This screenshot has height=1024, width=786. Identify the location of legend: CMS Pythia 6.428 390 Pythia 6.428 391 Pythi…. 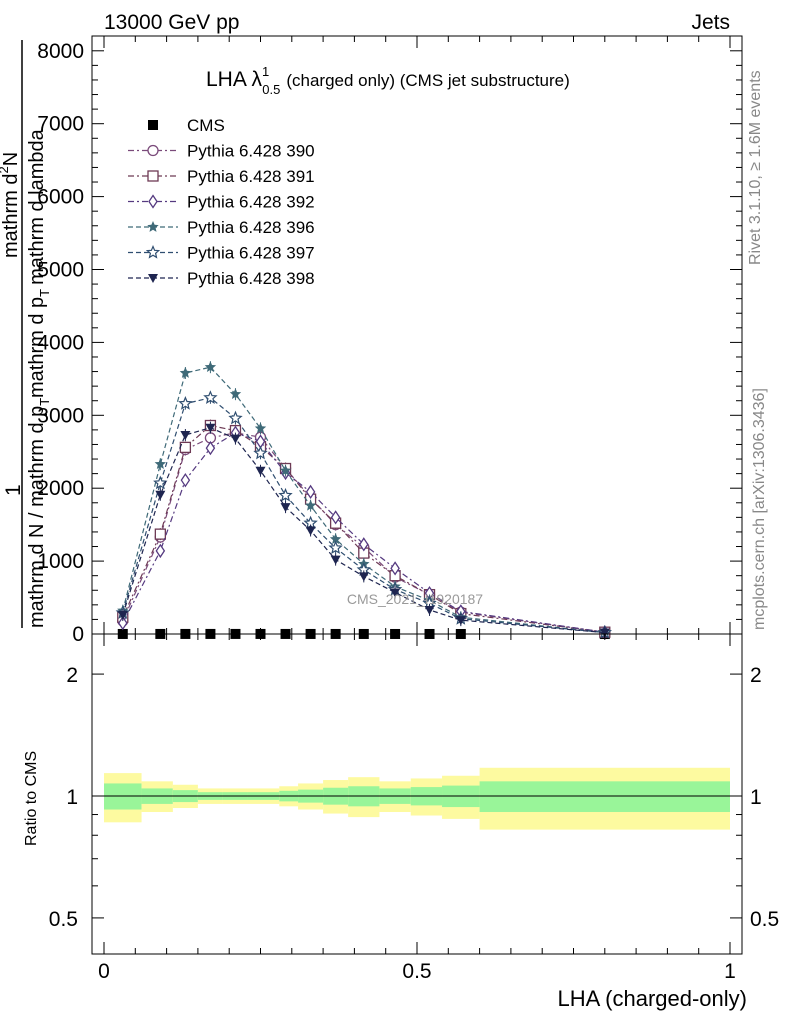
(221, 202).